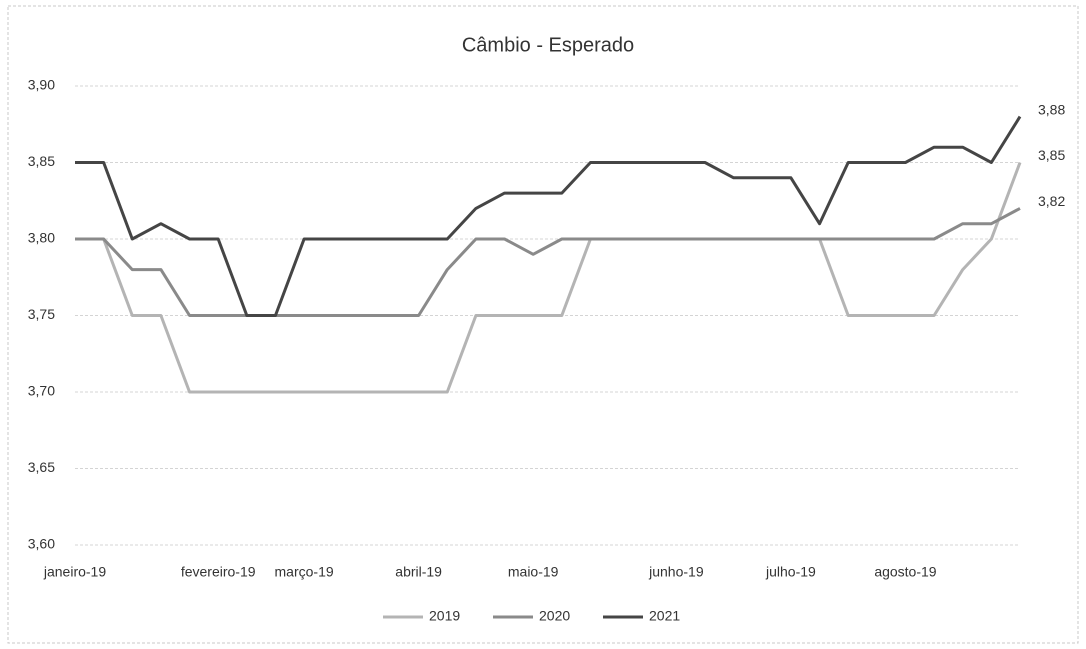 The width and height of the screenshot is (1086, 649). I want to click on y-tick-label: 3,60, so click(41, 544).